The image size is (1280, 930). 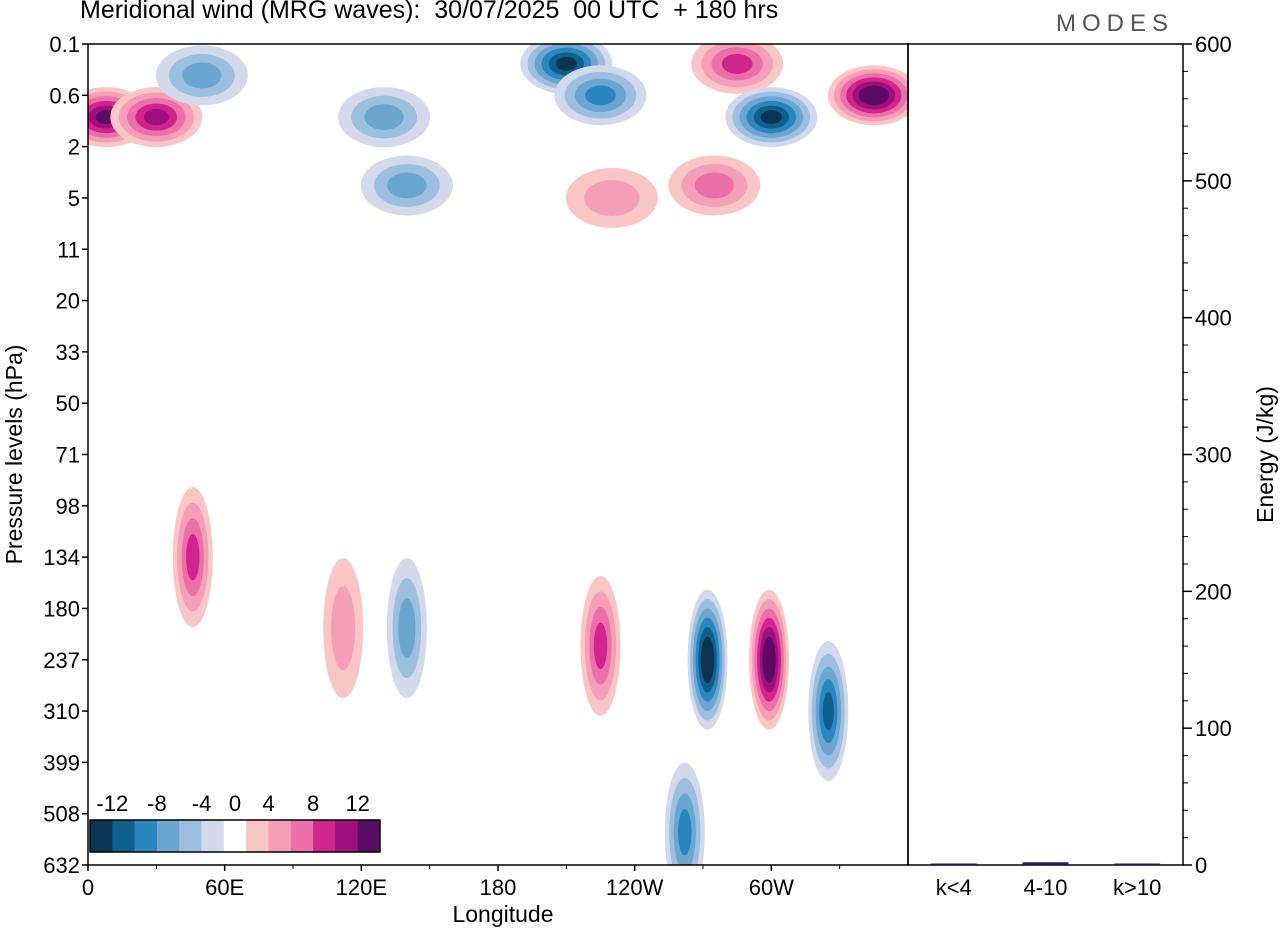 I want to click on y-tick-label: 180, so click(x=61, y=608).